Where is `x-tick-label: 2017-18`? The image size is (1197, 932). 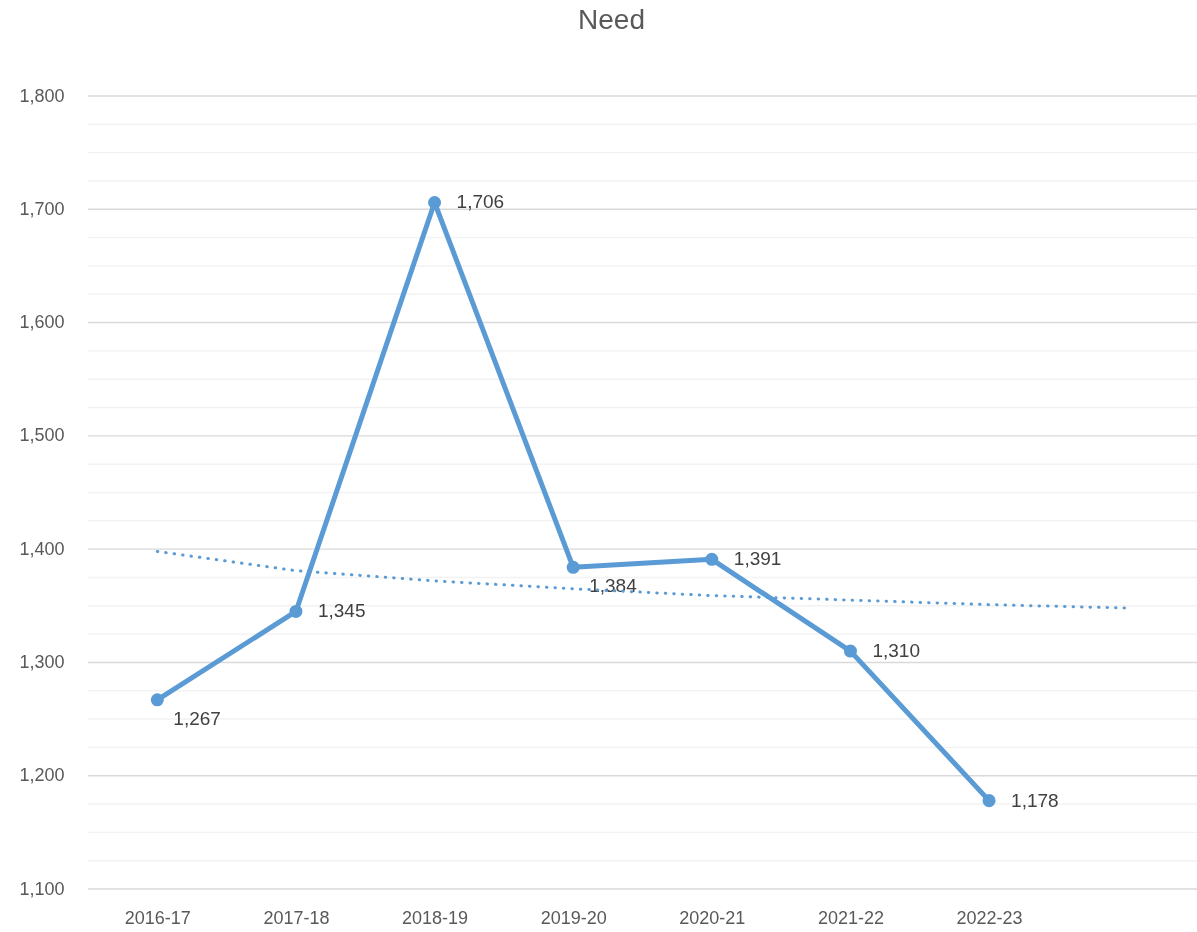
x-tick-label: 2017-18 is located at coordinates (296, 917).